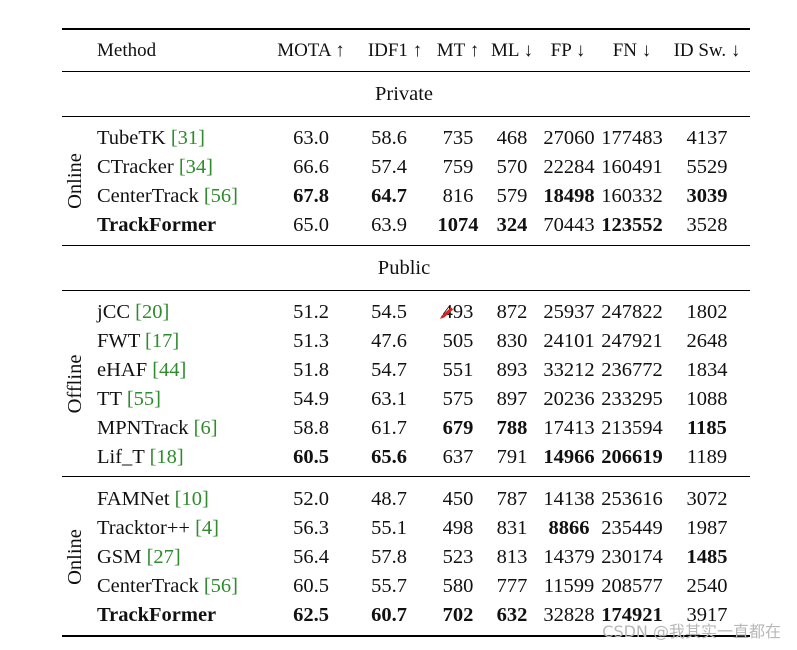 This screenshot has height=650, width=797. What do you see at coordinates (205, 428) in the screenshot?
I see `citation-link: [6]` at bounding box center [205, 428].